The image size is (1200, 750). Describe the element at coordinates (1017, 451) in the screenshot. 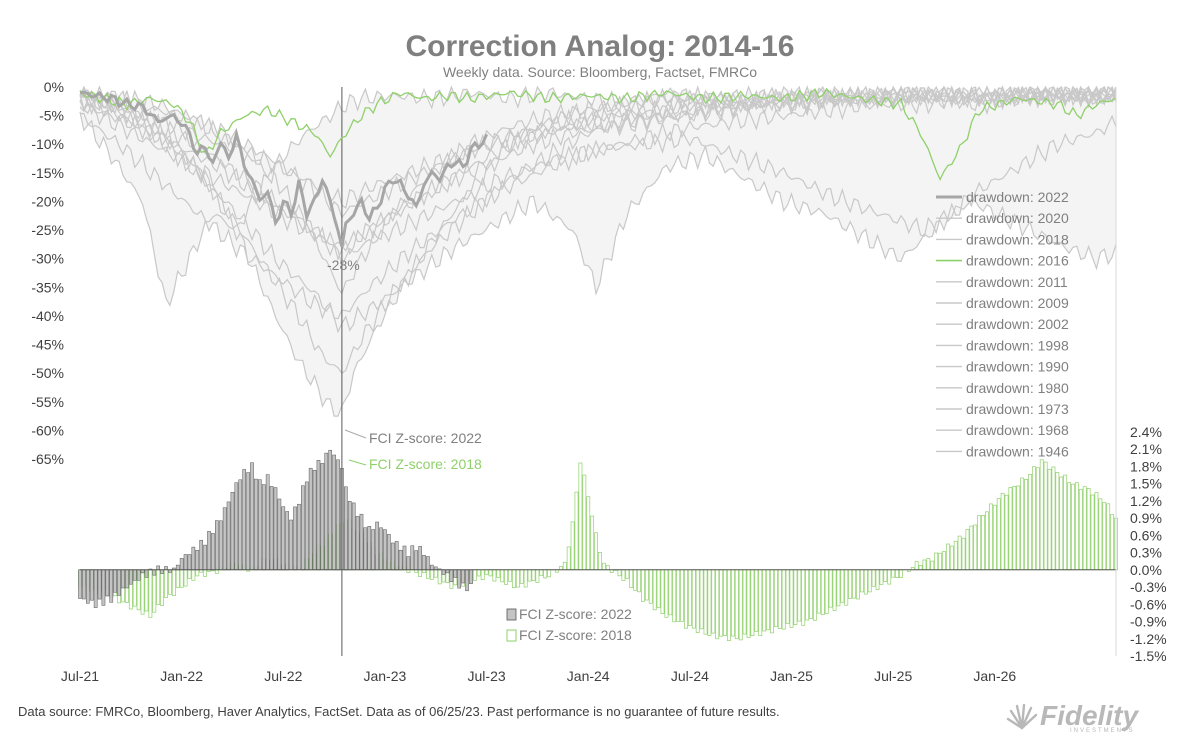

I see `legend-label: drawdown: 1946` at that location.